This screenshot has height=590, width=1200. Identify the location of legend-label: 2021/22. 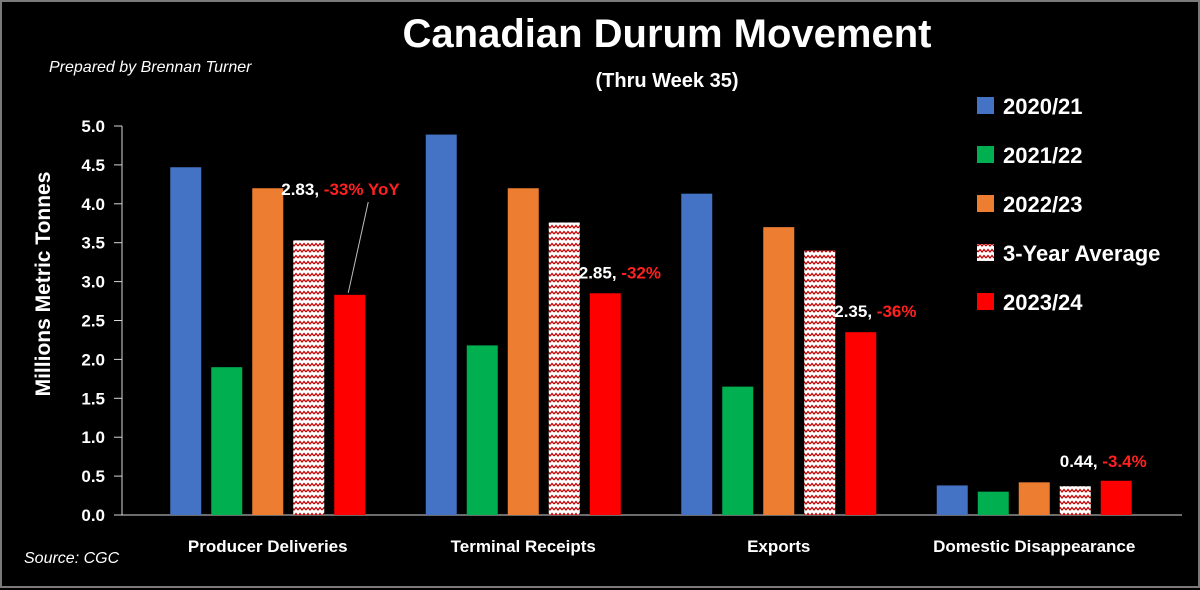
(1043, 155).